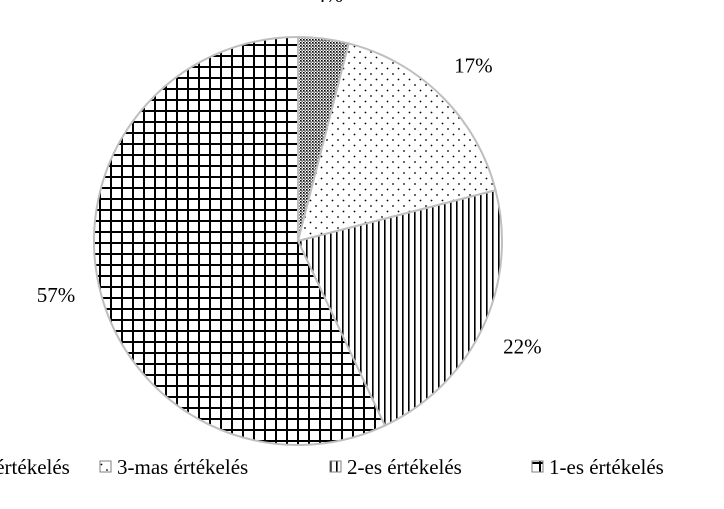 The image size is (724, 509). What do you see at coordinates (606, 467) in the screenshot?
I see `legend-label-4: 1-es értékelés` at bounding box center [606, 467].